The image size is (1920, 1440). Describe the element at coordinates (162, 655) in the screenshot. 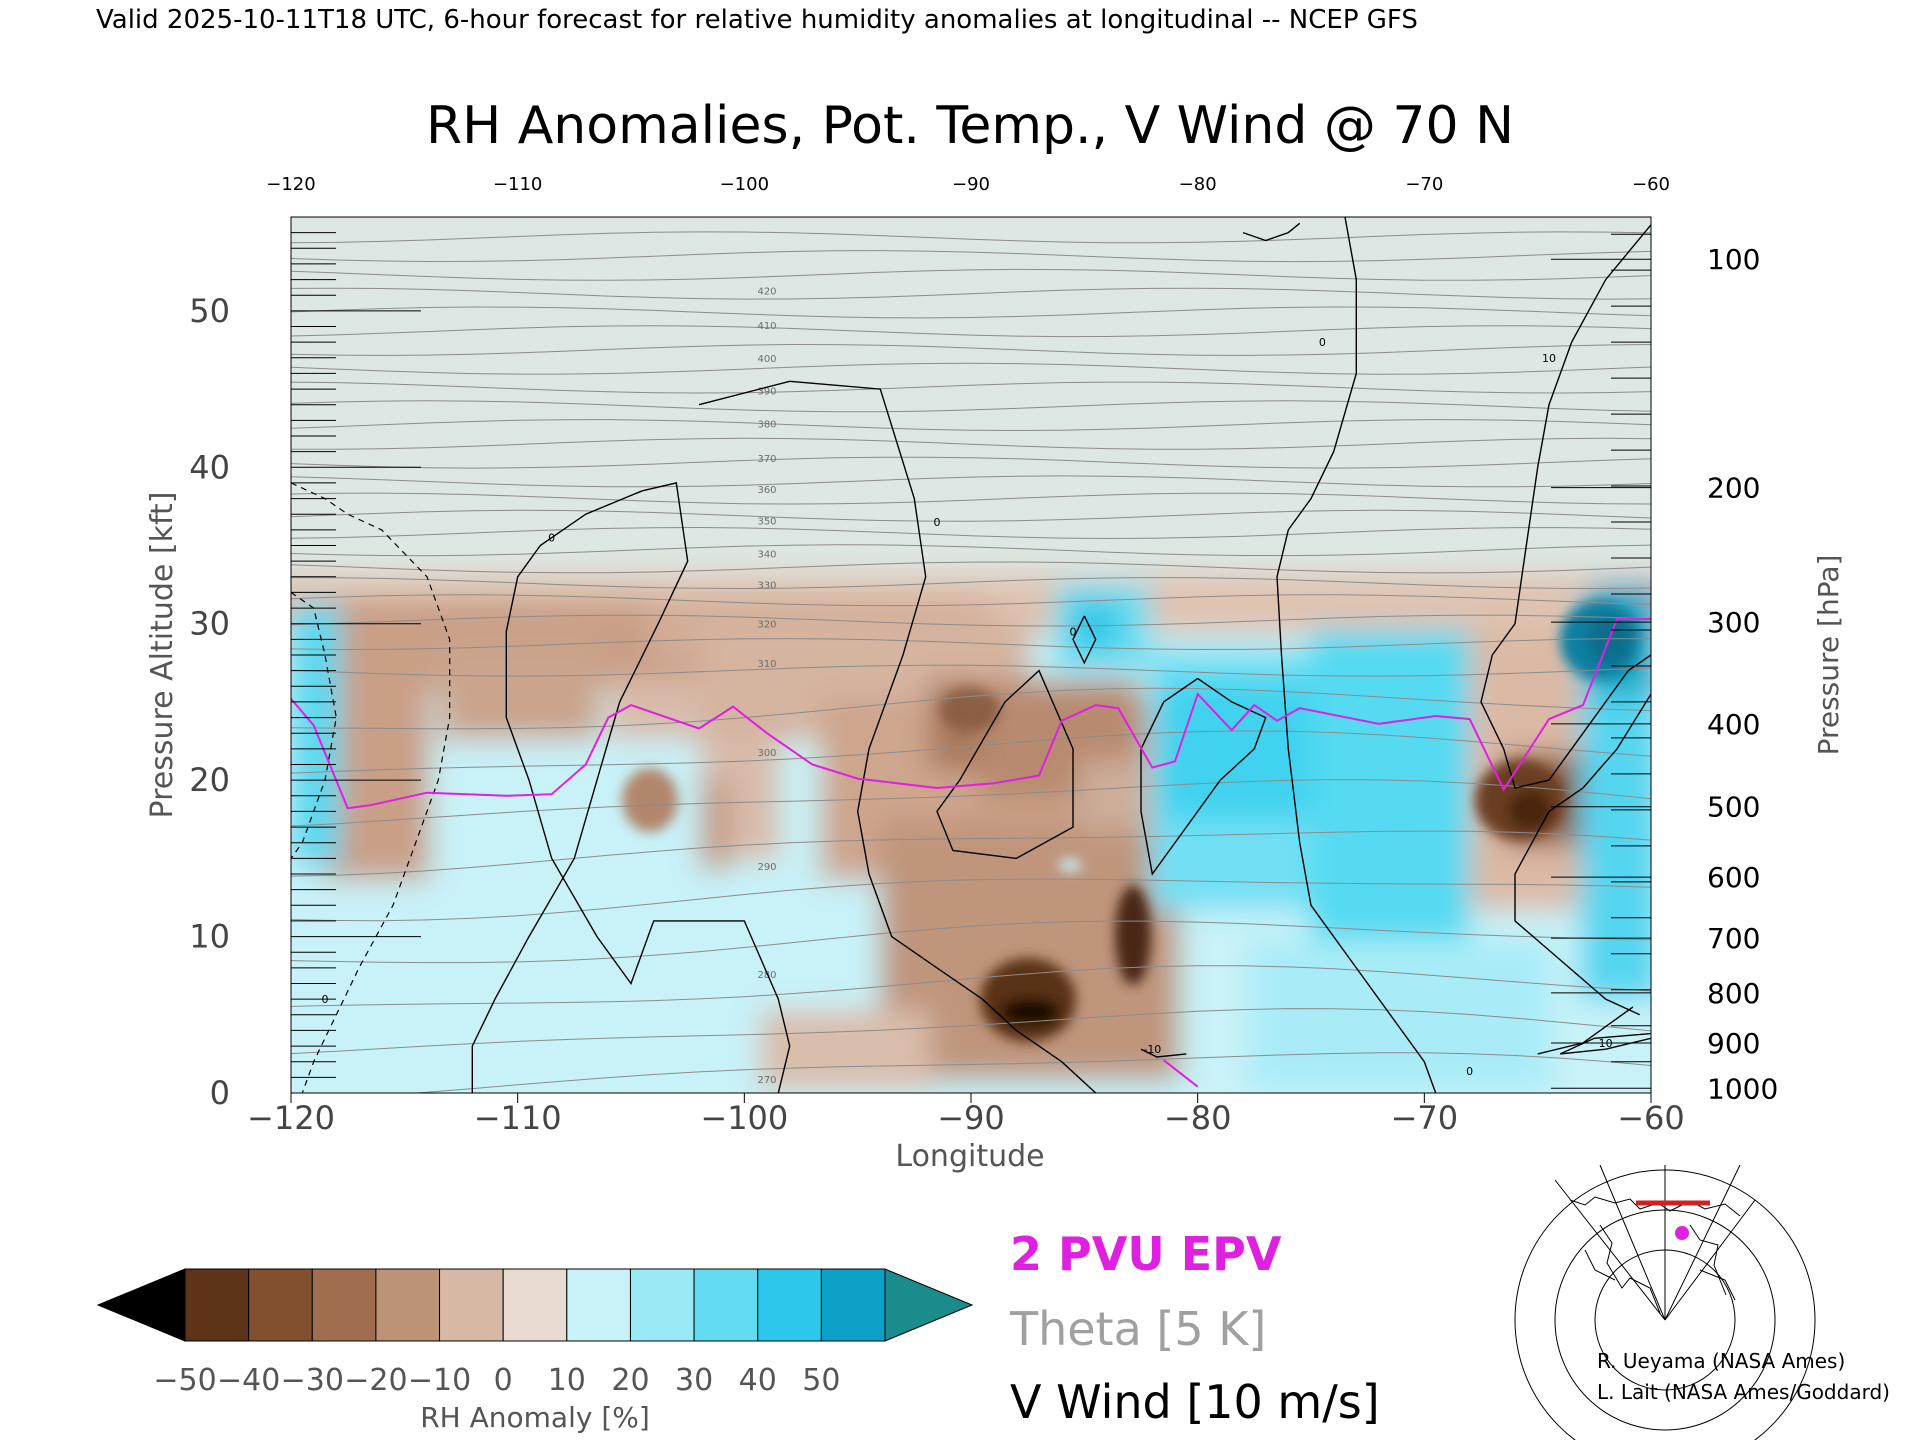

I see `y-axis-label: Pressure Altitude [kft]` at that location.